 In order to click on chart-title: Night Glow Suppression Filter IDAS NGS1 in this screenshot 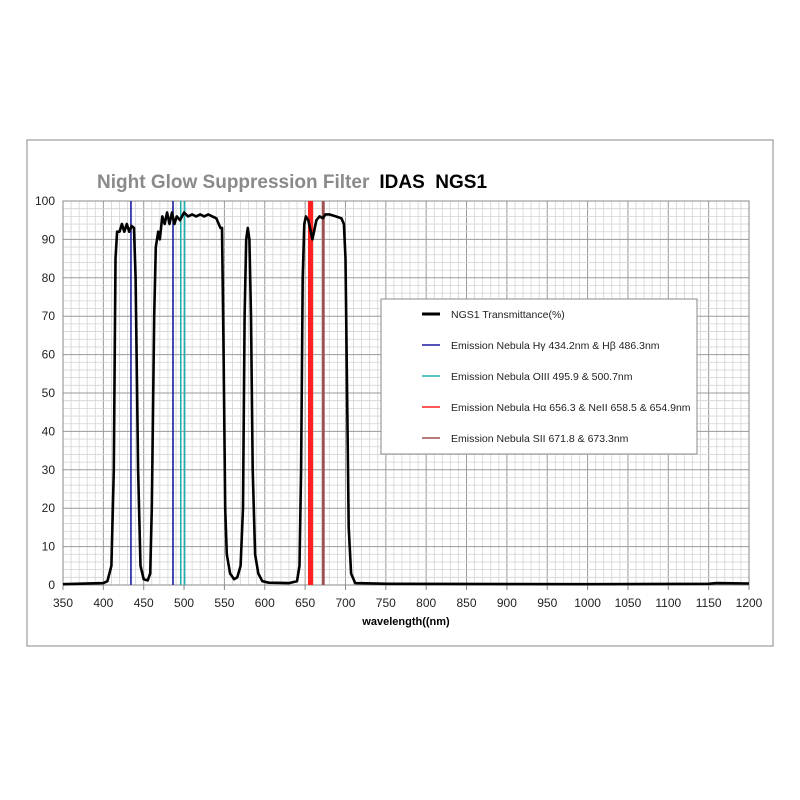, I will do `click(292, 182)`.